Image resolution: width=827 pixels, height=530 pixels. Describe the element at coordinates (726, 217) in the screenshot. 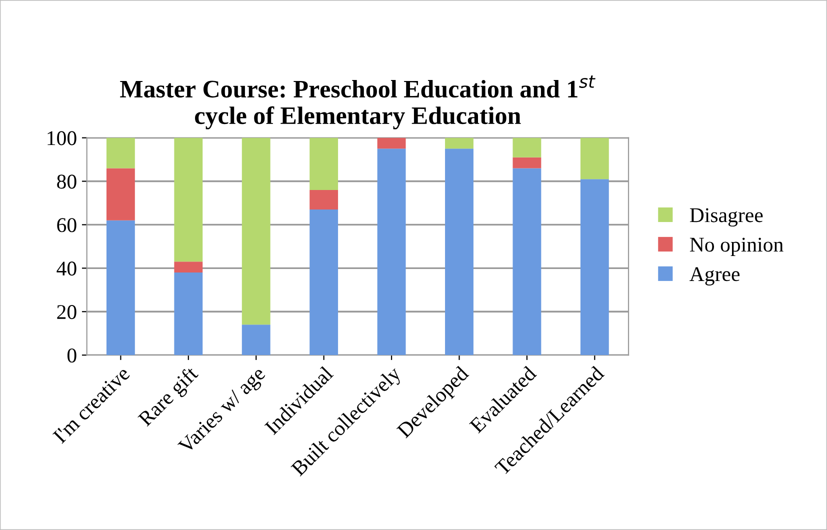

I see `legend-label: Disagree` at that location.